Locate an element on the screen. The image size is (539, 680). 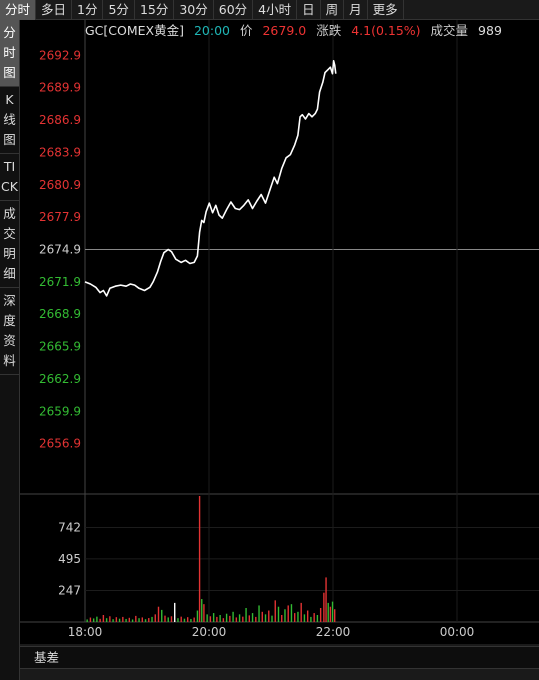
side-tab-4: 深度资料 is located at coordinates (9, 331).